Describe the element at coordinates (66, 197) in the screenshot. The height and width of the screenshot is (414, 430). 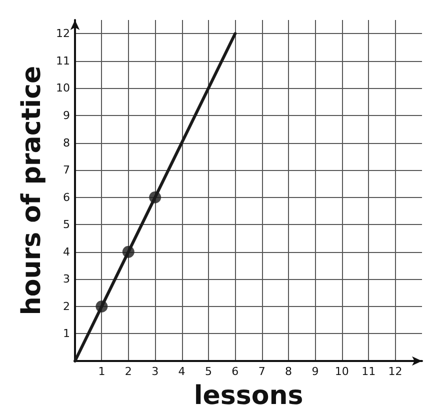
I see `y-tick-label: 6` at that location.